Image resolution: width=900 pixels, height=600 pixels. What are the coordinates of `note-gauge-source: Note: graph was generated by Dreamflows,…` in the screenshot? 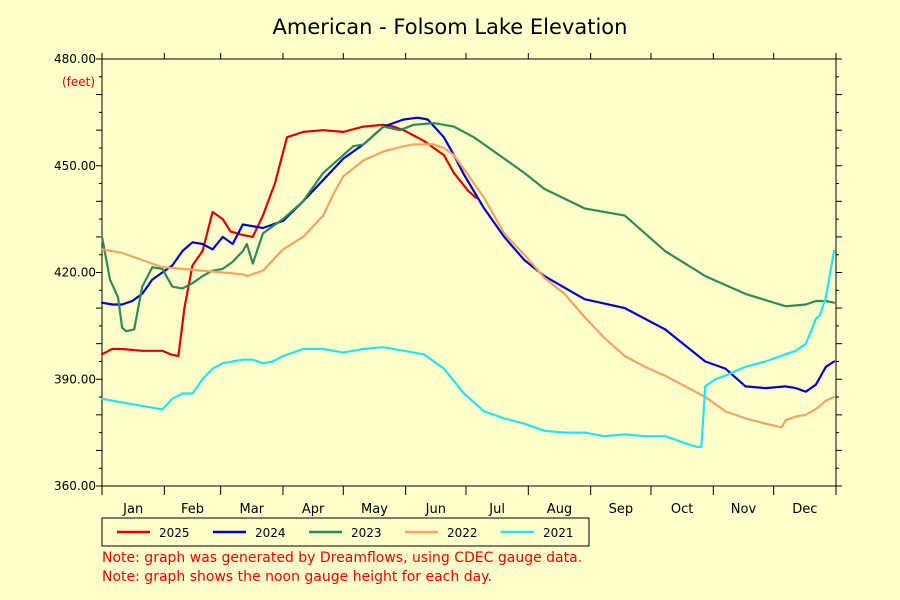 It's located at (342, 558).